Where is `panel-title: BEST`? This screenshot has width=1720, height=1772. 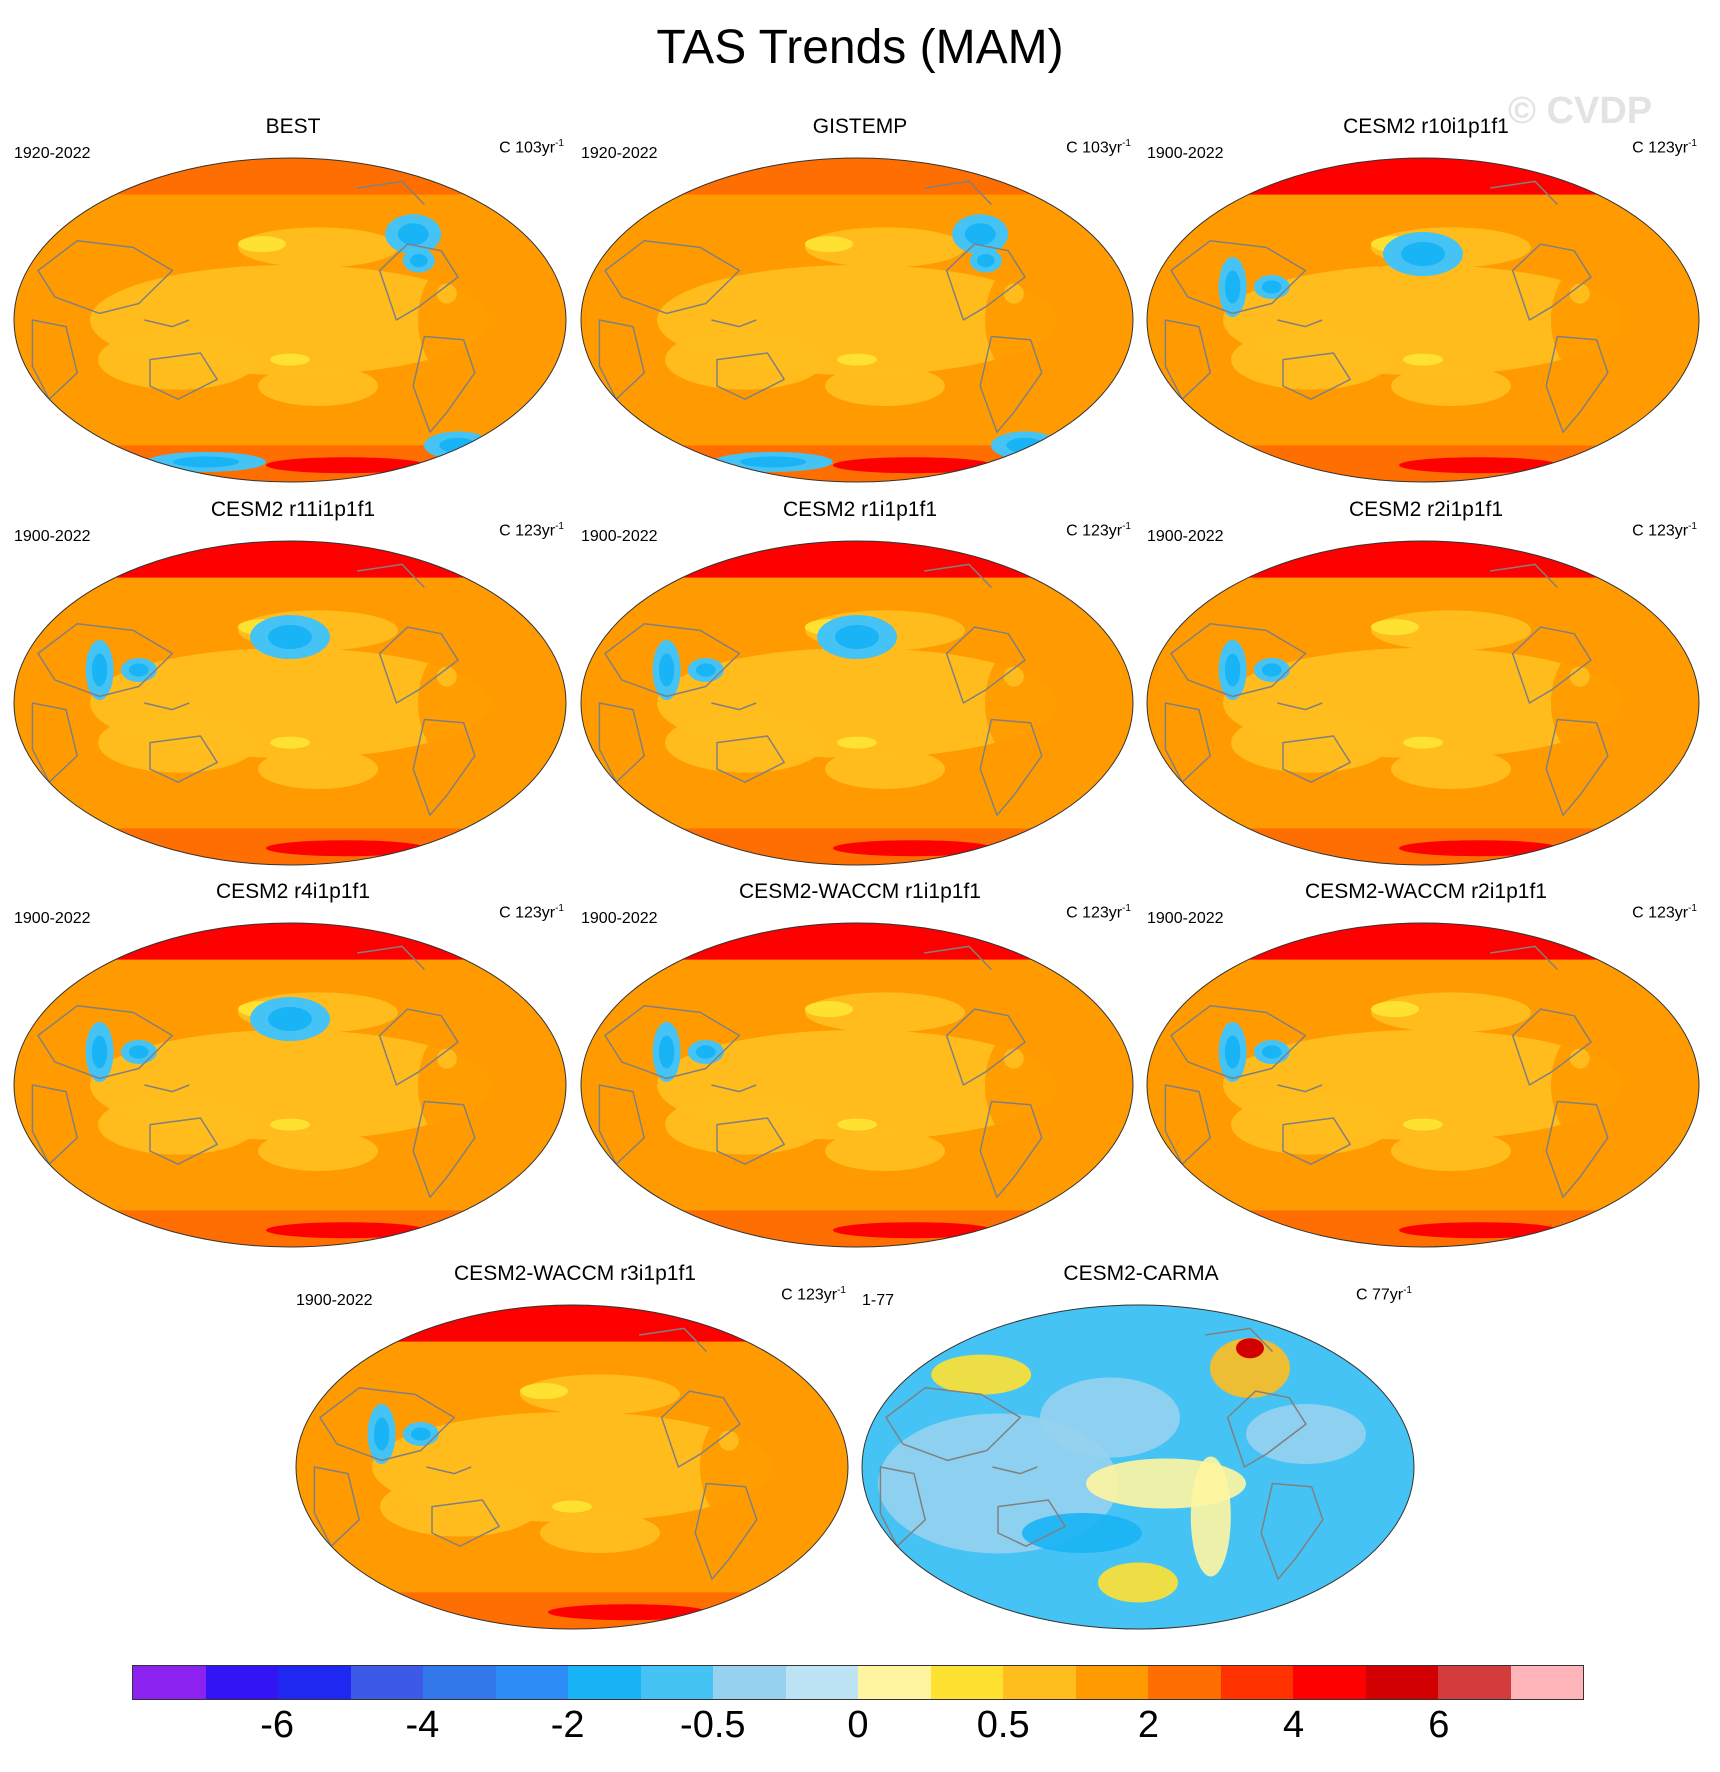 panel-title: BEST is located at coordinates (293, 126).